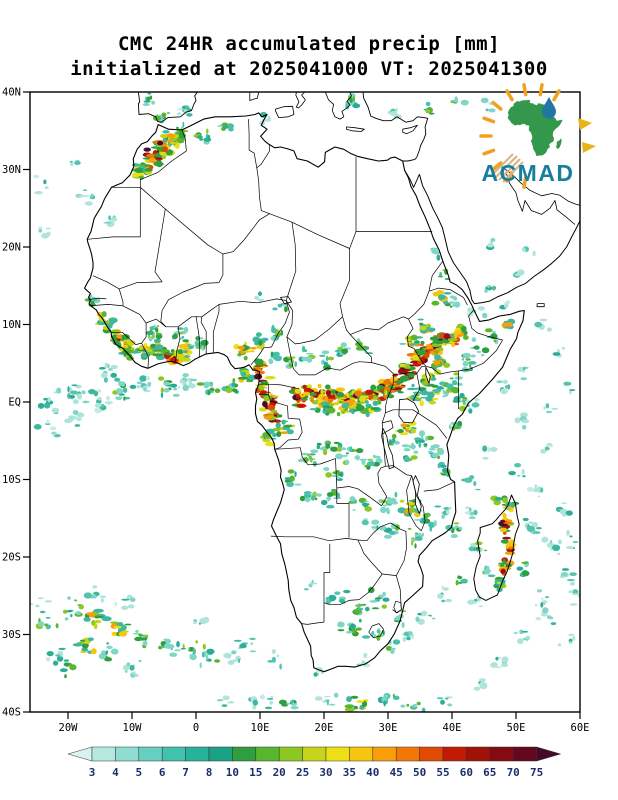 The height and width of the screenshot is (800, 618). What do you see at coordinates (11, 170) in the screenshot?
I see `y-tick-label: 30N` at bounding box center [11, 170].